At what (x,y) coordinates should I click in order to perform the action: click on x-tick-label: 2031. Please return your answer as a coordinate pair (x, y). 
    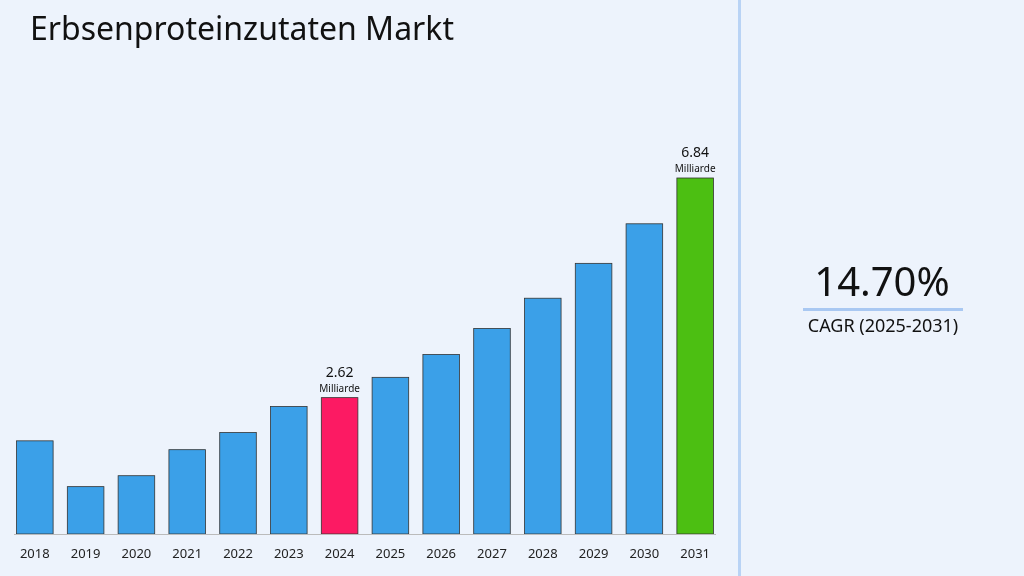
    Looking at the image, I should click on (695, 553).